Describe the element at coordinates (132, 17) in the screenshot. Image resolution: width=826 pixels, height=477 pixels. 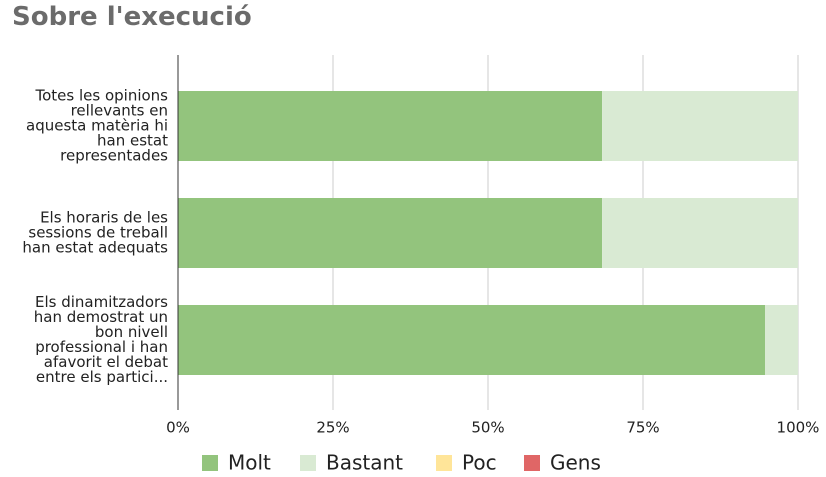
I see `chart-title: Sobre l'execució` at that location.